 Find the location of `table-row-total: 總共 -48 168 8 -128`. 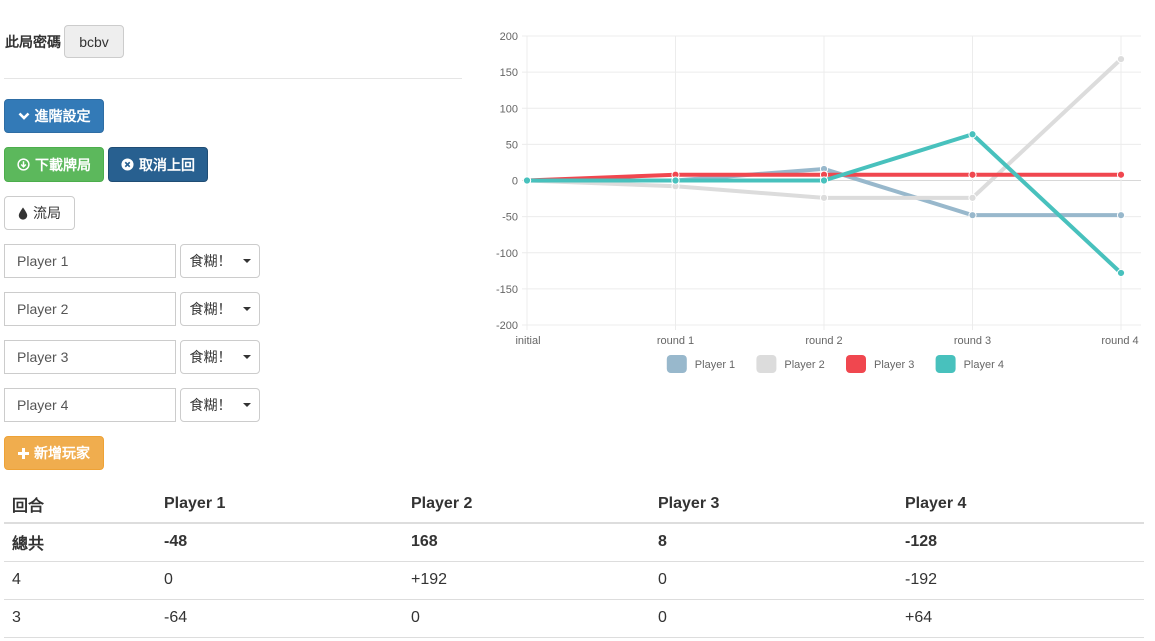

table-row-total: 總共 -48 168 8 -128 is located at coordinates (574, 542).